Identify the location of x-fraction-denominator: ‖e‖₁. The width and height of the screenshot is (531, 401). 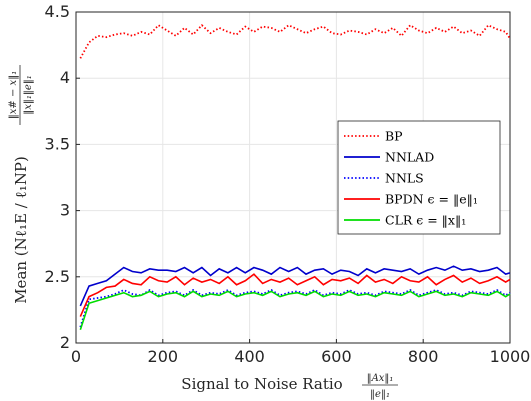
(380, 394).